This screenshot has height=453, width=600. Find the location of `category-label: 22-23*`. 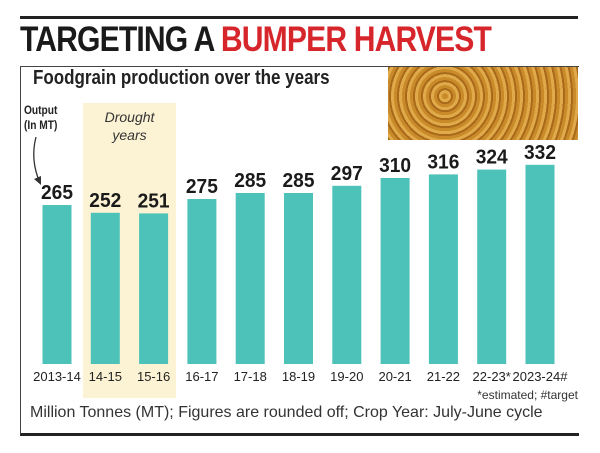

category-label: 22-23* is located at coordinates (492, 376).